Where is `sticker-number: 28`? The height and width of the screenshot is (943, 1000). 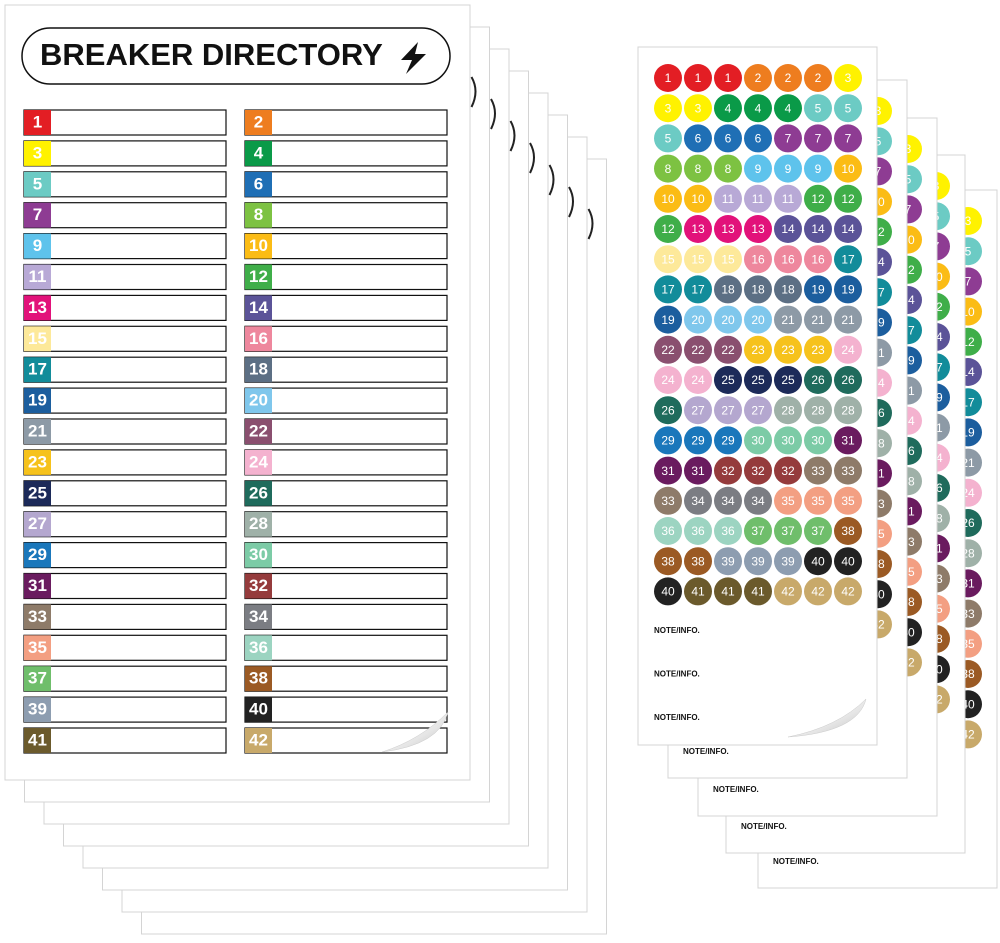
sticker-number: 28 is located at coordinates (818, 410).